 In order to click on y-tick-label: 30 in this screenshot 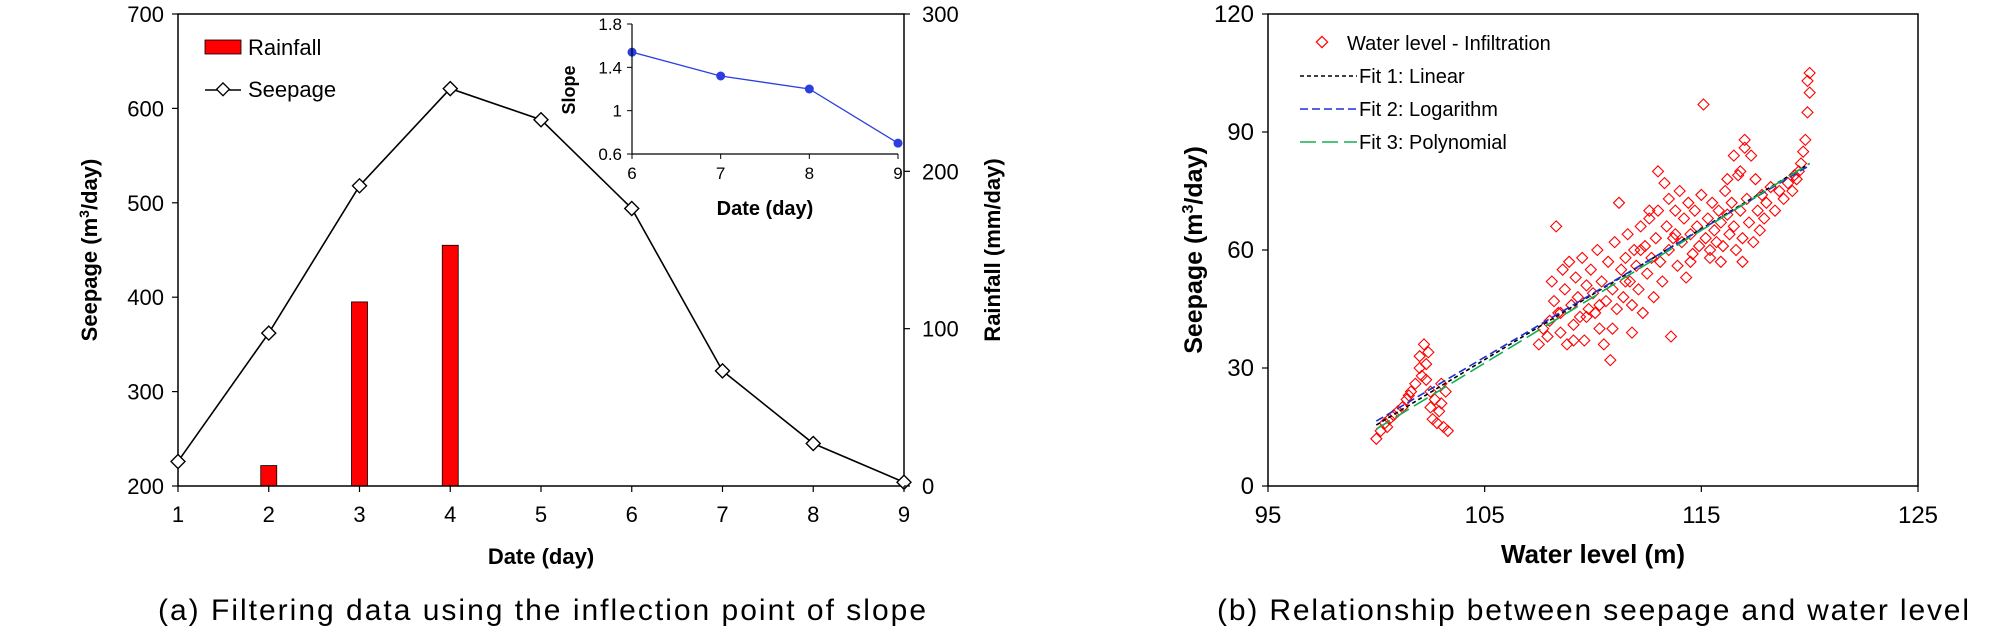, I will do `click(1240, 368)`.